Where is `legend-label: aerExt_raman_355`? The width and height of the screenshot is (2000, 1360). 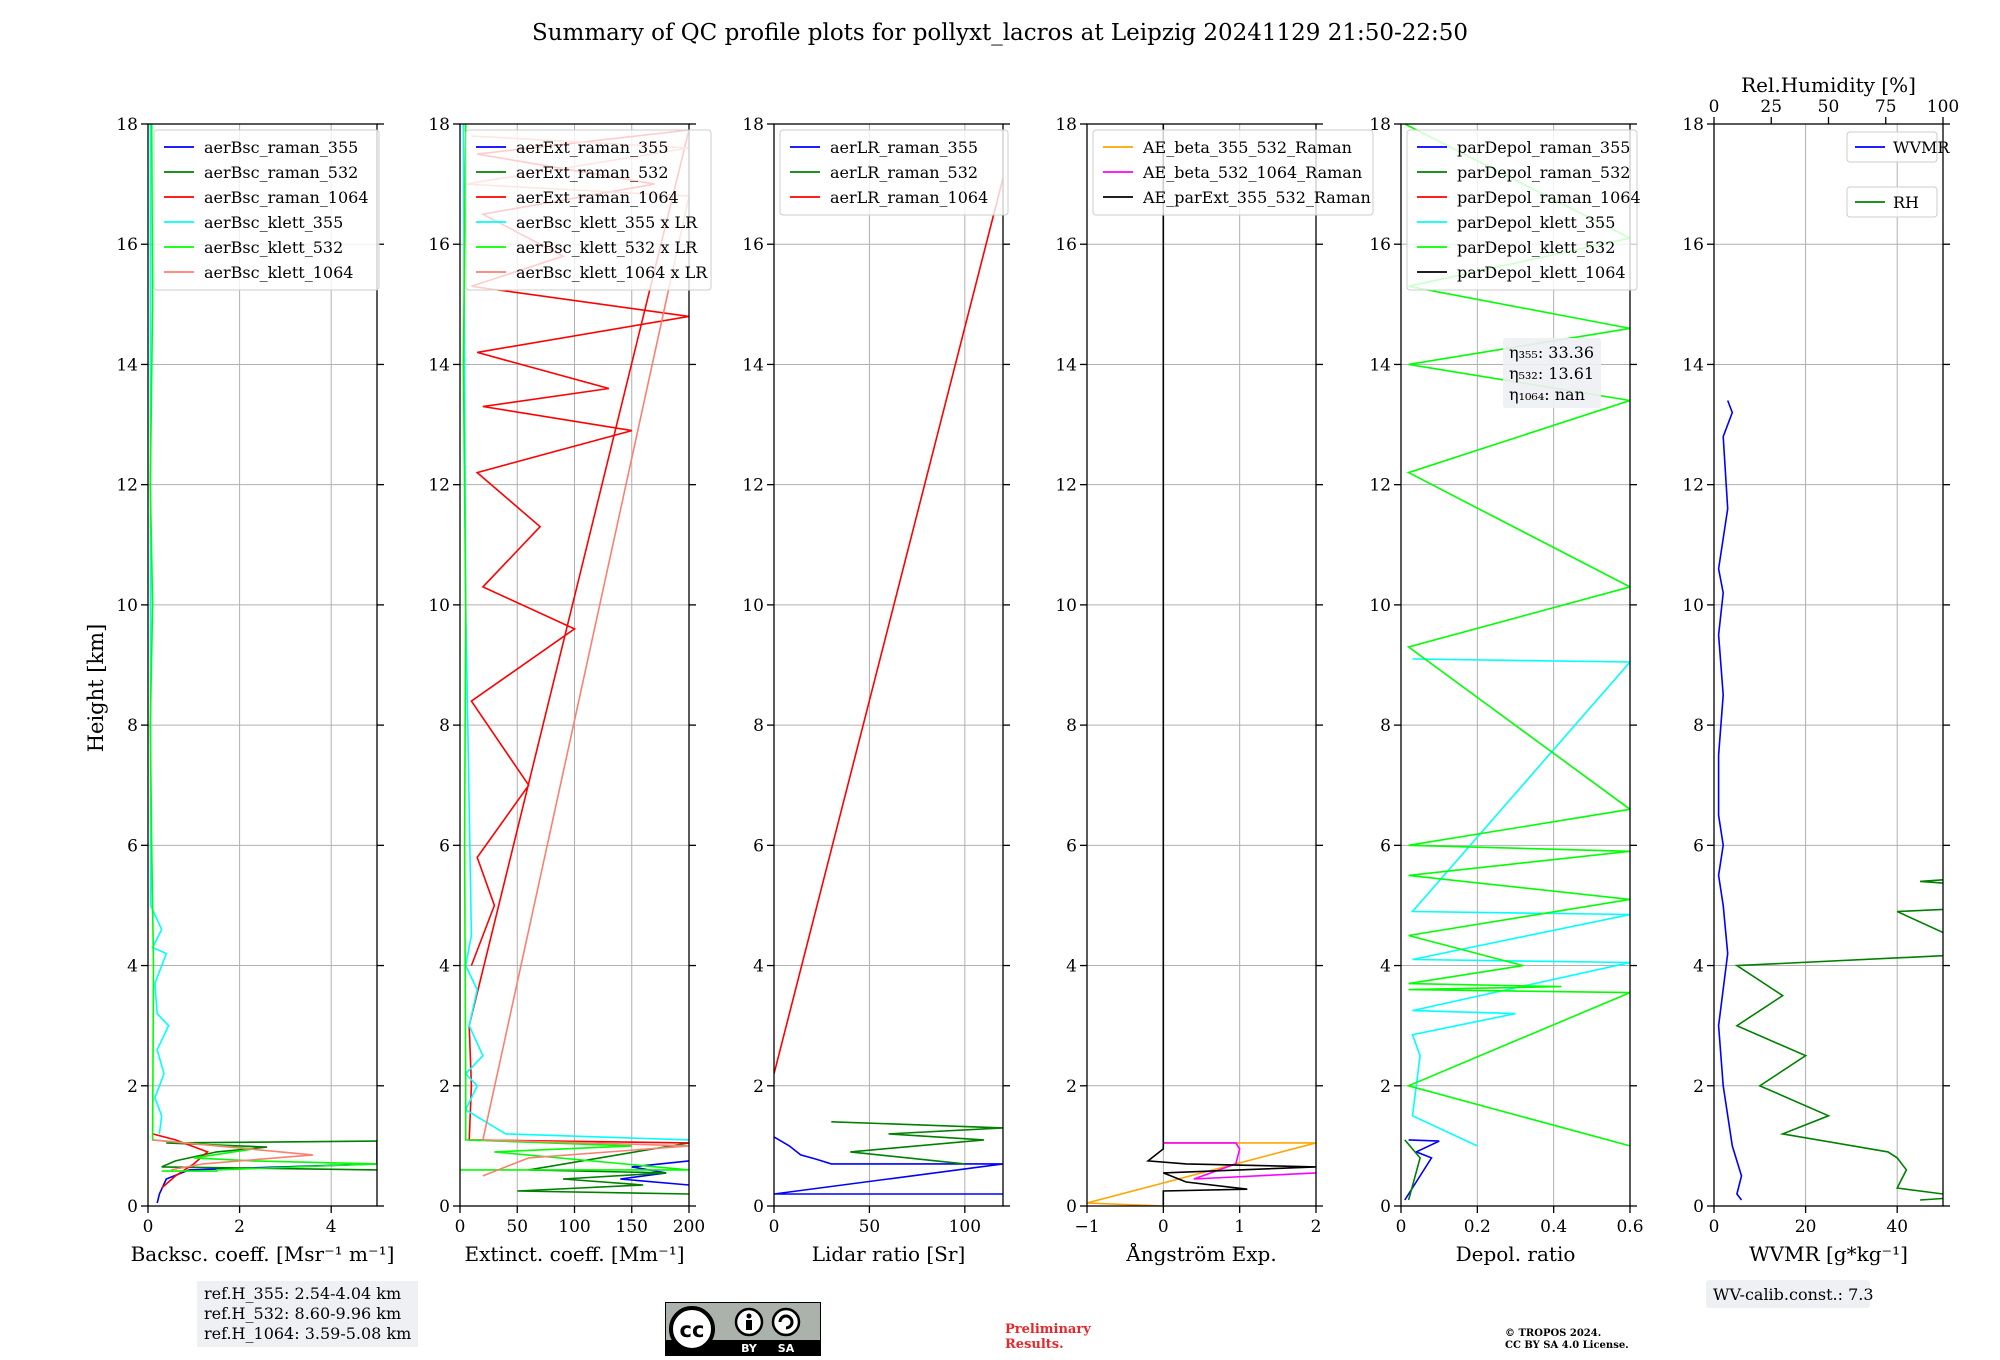
legend-label: aerExt_raman_355 is located at coordinates (592, 147).